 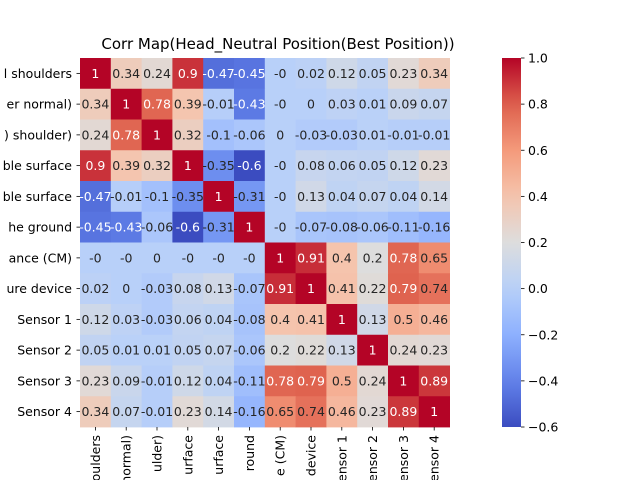 I want to click on cell-value-label: -0.07, so click(x=249, y=288).